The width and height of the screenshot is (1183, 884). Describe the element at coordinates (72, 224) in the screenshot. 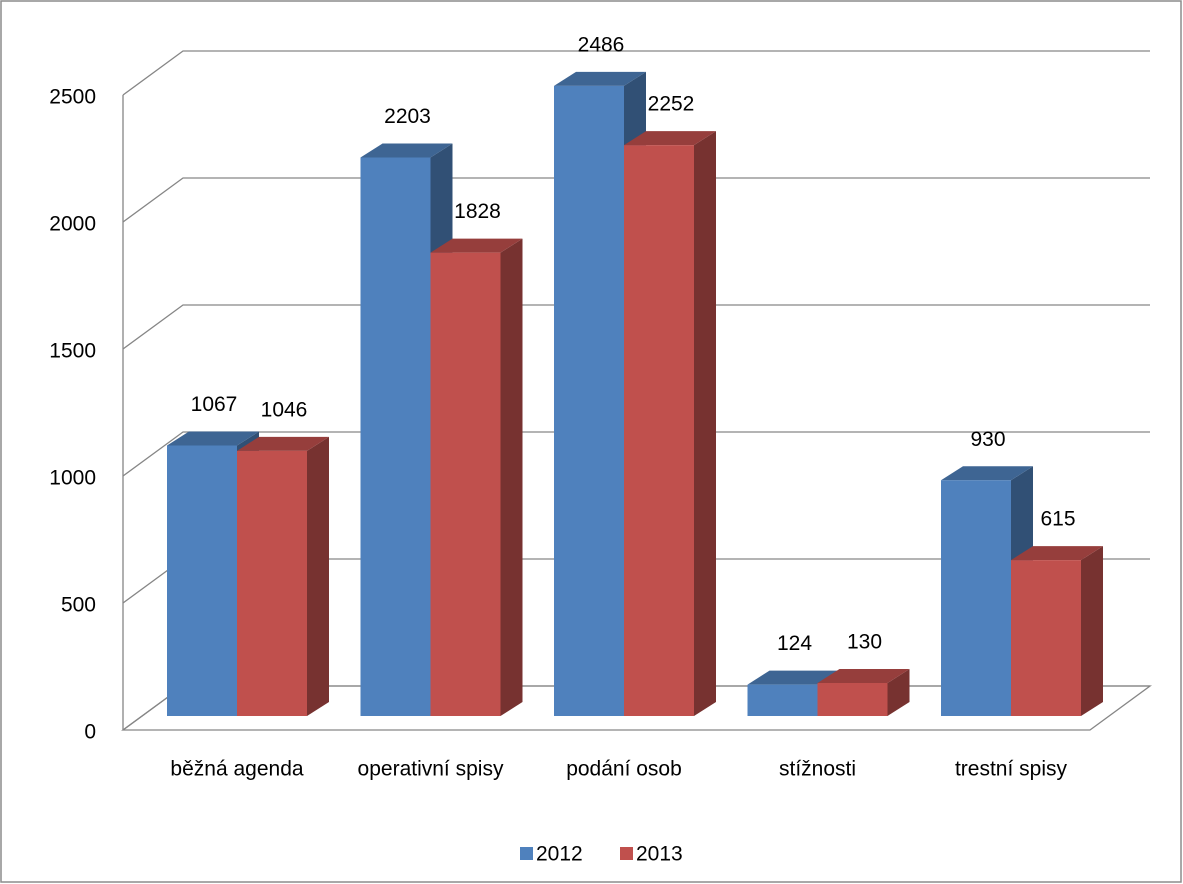

I see `y-tick-label: 2000` at that location.